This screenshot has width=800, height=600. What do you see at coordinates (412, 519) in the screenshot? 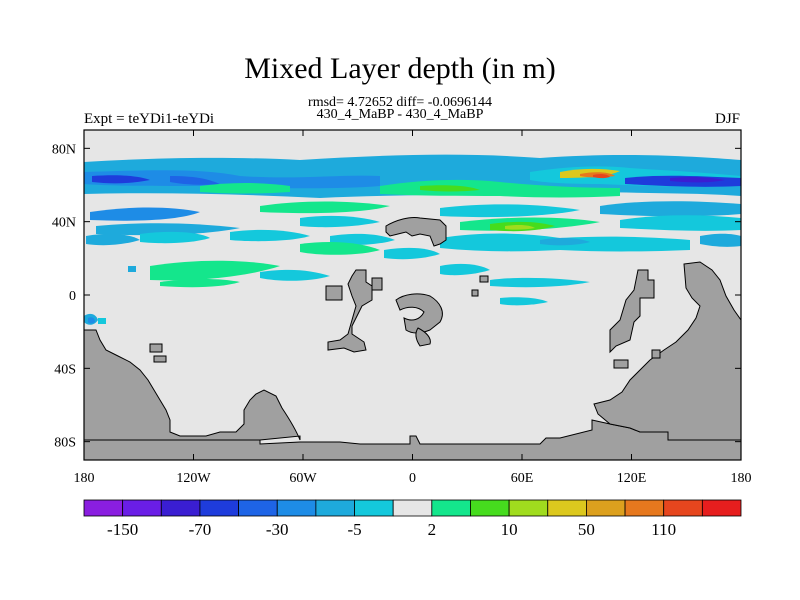
I see `colorbar: -150 -70 -30 -5 2 10 50 110` at bounding box center [412, 519].